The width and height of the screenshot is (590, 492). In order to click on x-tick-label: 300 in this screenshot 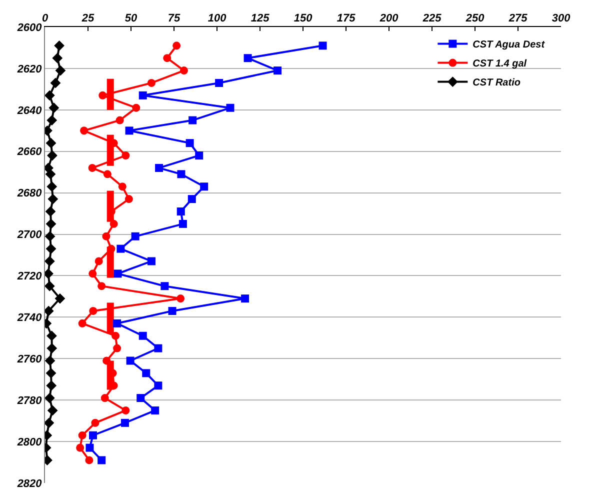, I will do `click(562, 18)`.